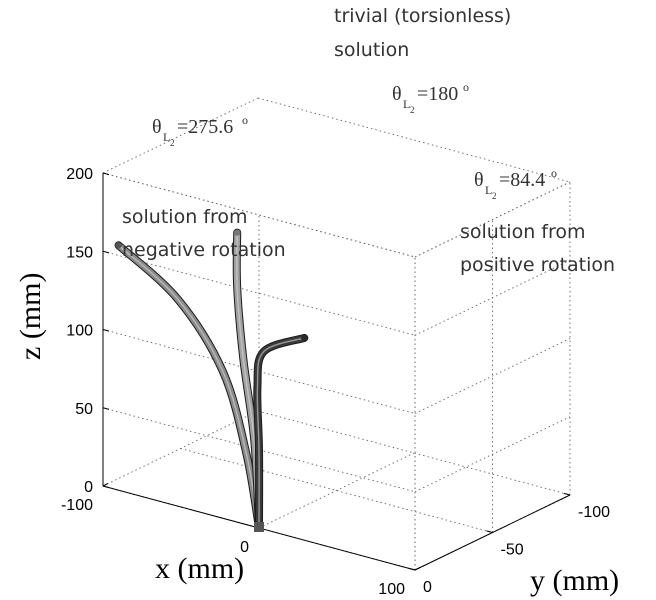 The width and height of the screenshot is (656, 600). Describe the element at coordinates (391, 589) in the screenshot. I see `x-tick-label-2: 100` at that location.